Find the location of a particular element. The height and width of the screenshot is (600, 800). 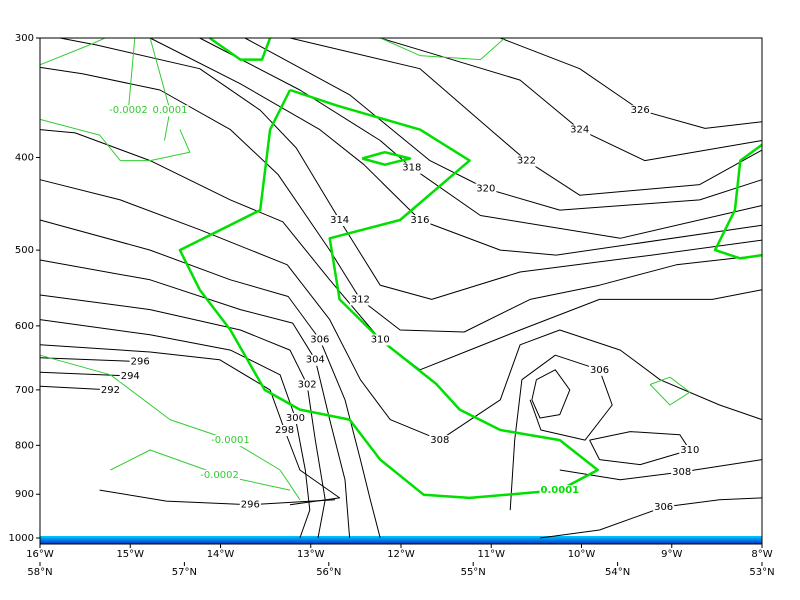

x-tick-label: 10°W is located at coordinates (582, 554).